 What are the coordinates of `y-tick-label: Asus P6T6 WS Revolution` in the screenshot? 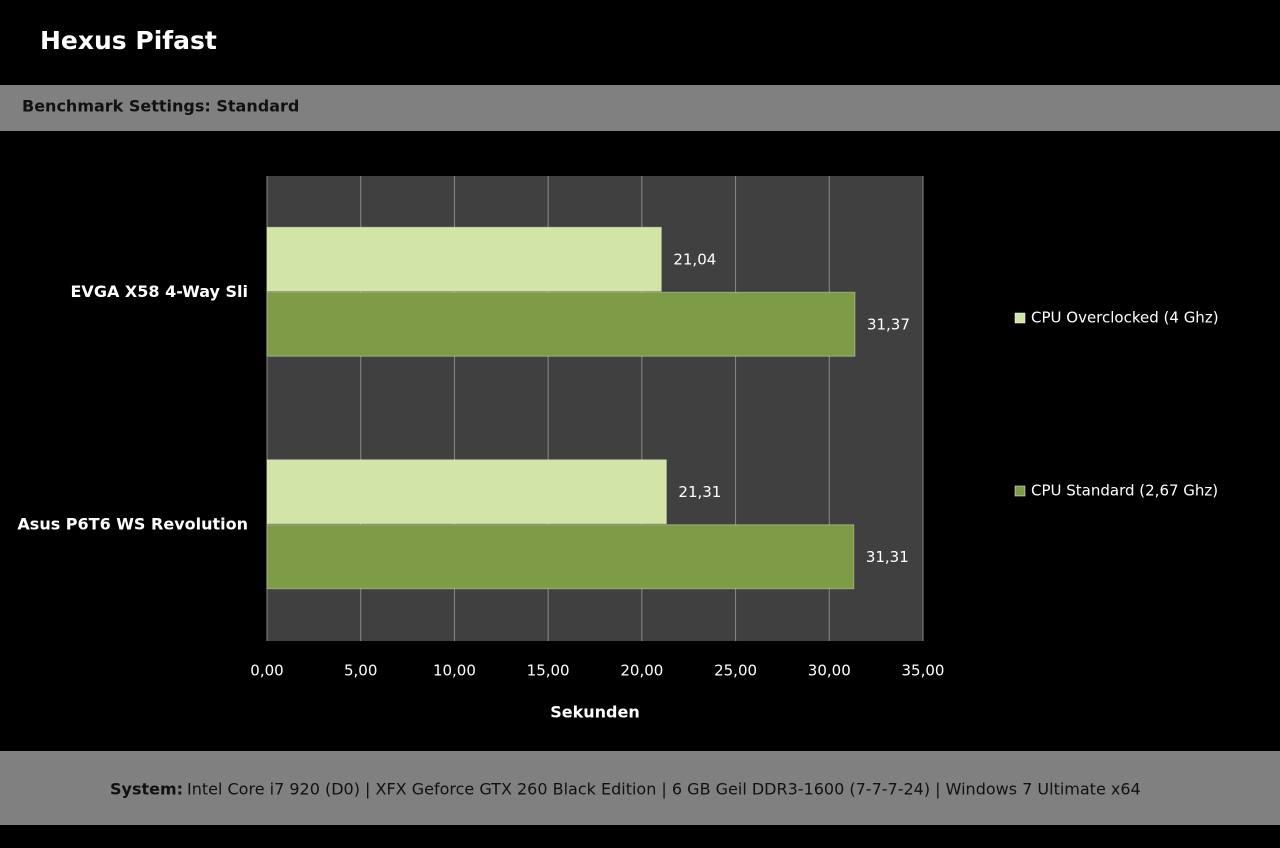 It's located at (132, 523).